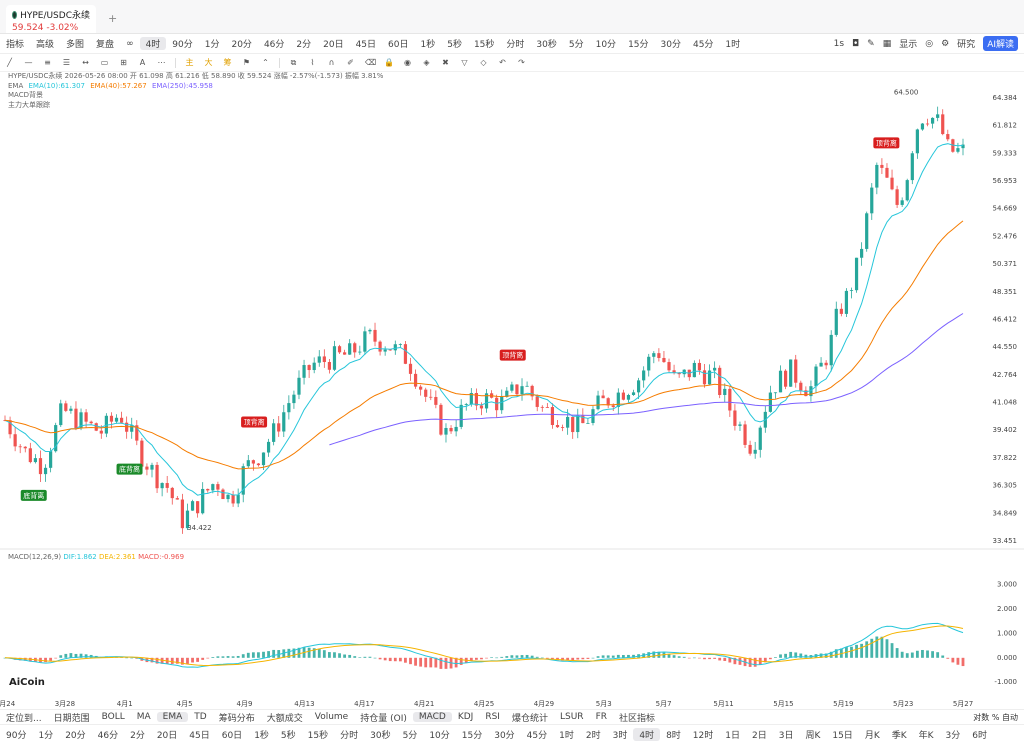 The width and height of the screenshot is (1024, 744). I want to click on bottom-tf-item: 3分, so click(953, 736).